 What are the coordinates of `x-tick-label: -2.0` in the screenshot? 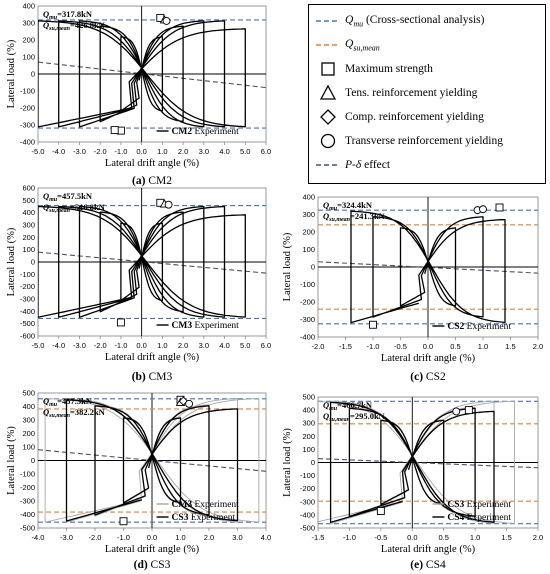 It's located at (95, 537).